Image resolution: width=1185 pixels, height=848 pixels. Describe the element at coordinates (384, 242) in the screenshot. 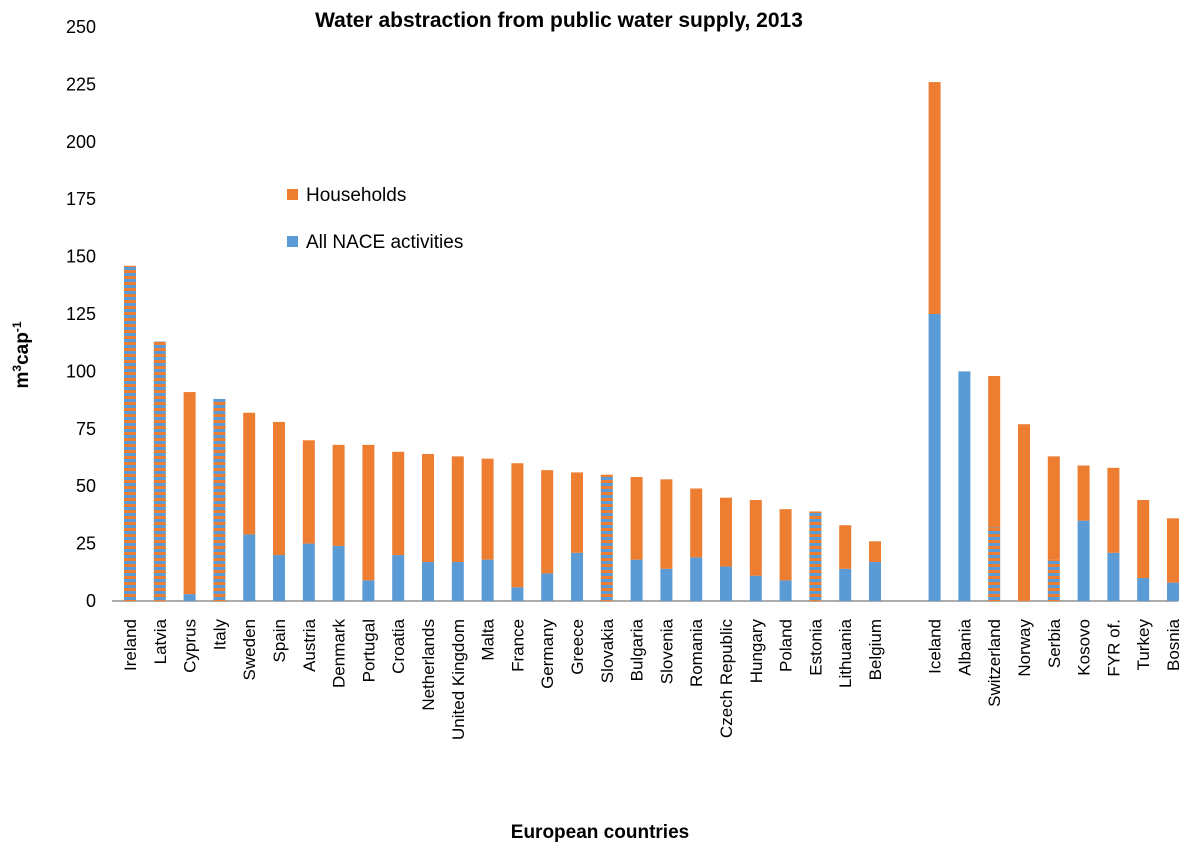

I see `legend-label-nace: All NACE activities` at that location.